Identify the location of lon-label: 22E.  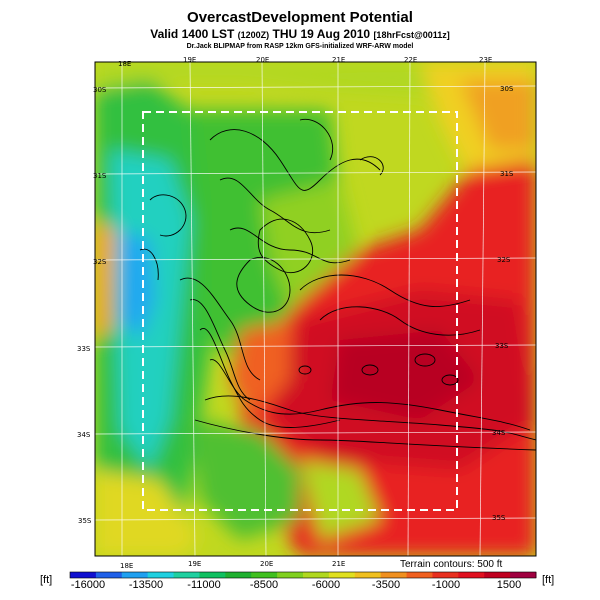
(410, 60).